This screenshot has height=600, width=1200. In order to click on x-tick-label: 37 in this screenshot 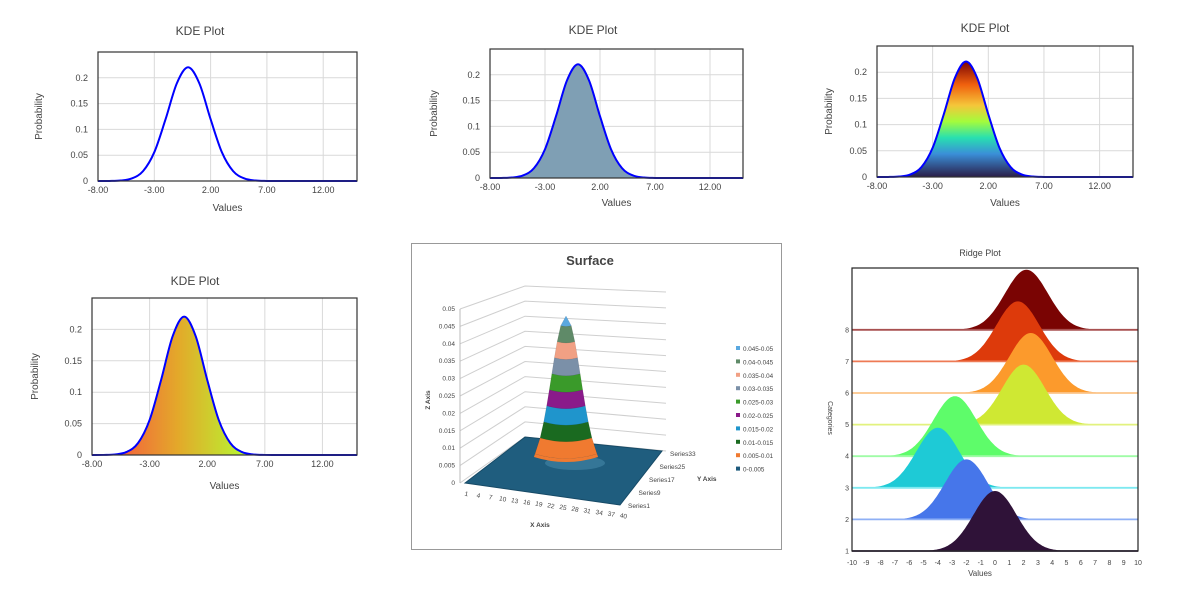, I will do `click(611, 515)`.